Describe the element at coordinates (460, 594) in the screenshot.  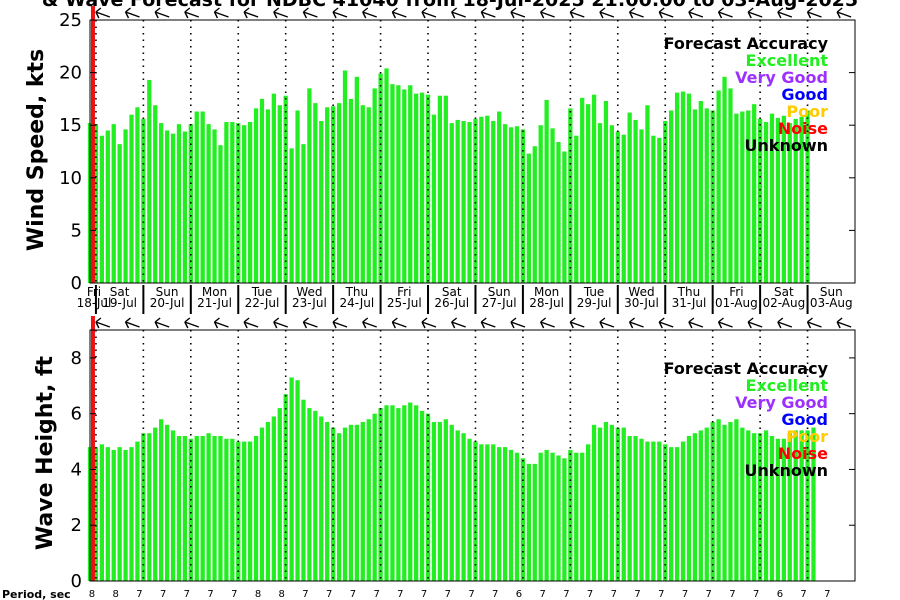
I see `period-row: 8 8 7 7 7 7 7 8 8 7 7 7 7 7 7 7 7 7 6 7 7 7 7 7 7 7 7 7 7 6 7 7` at that location.